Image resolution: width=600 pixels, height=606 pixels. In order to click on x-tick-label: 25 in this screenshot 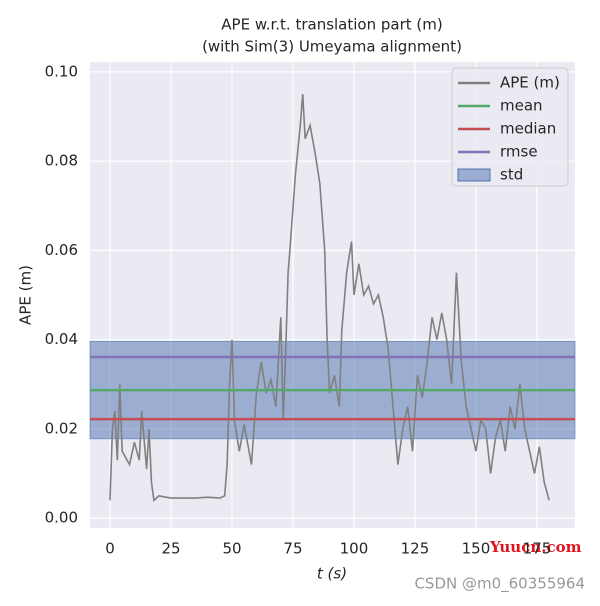, I will do `click(170, 549)`.